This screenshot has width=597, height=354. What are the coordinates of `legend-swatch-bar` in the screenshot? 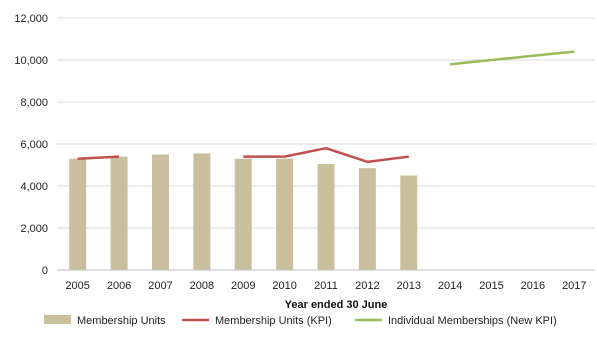 It's located at (57, 319).